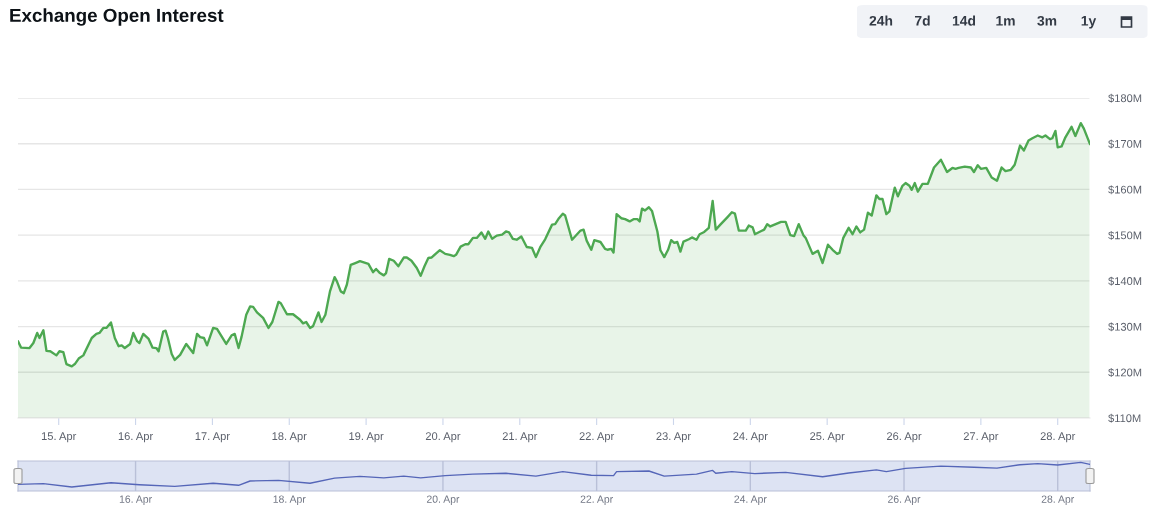 Image resolution: width=1156 pixels, height=512 pixels. I want to click on text: 7d, so click(922, 20).